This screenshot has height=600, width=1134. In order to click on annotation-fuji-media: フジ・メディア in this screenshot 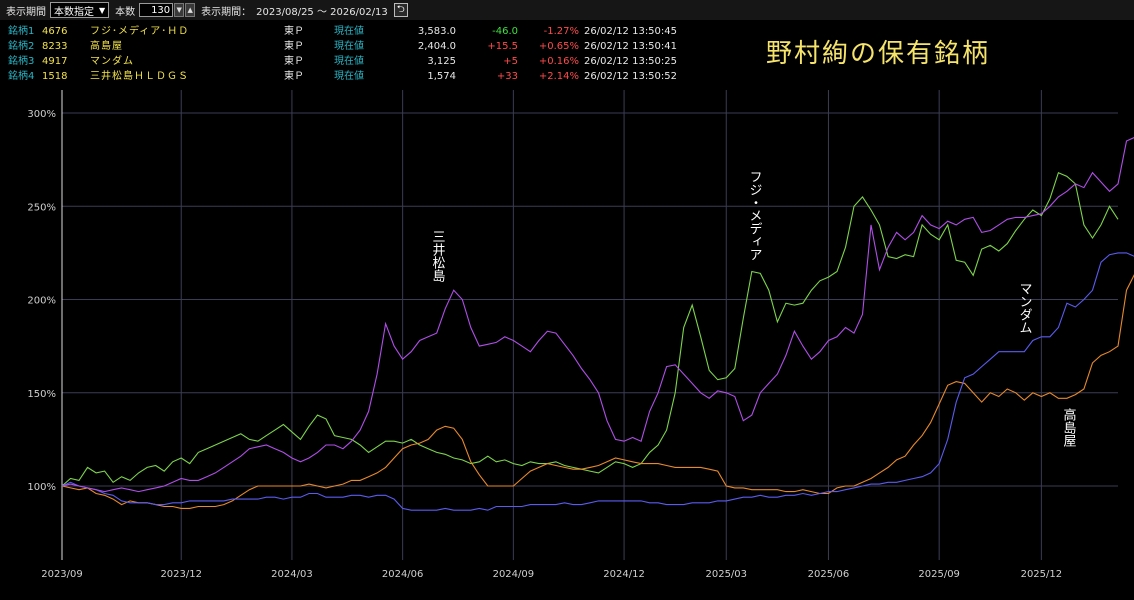, I will do `click(754, 215)`.